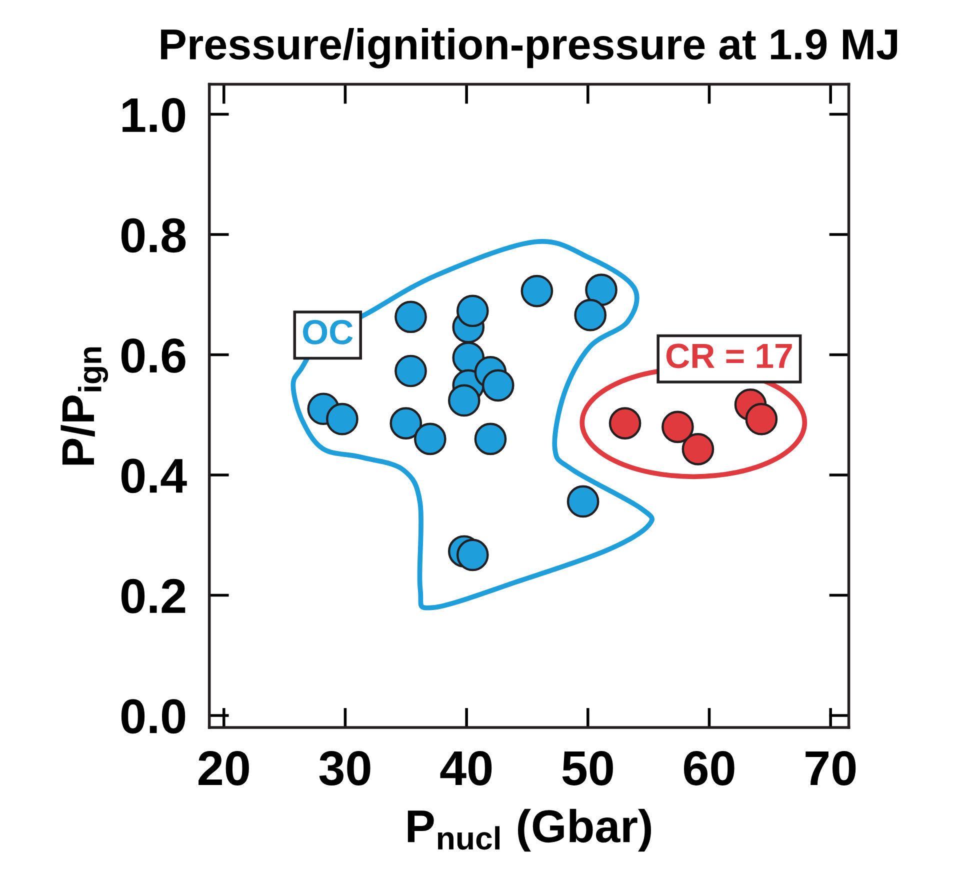 This screenshot has height=872, width=958. What do you see at coordinates (344, 768) in the screenshot?
I see `x-tick-label: 30` at bounding box center [344, 768].